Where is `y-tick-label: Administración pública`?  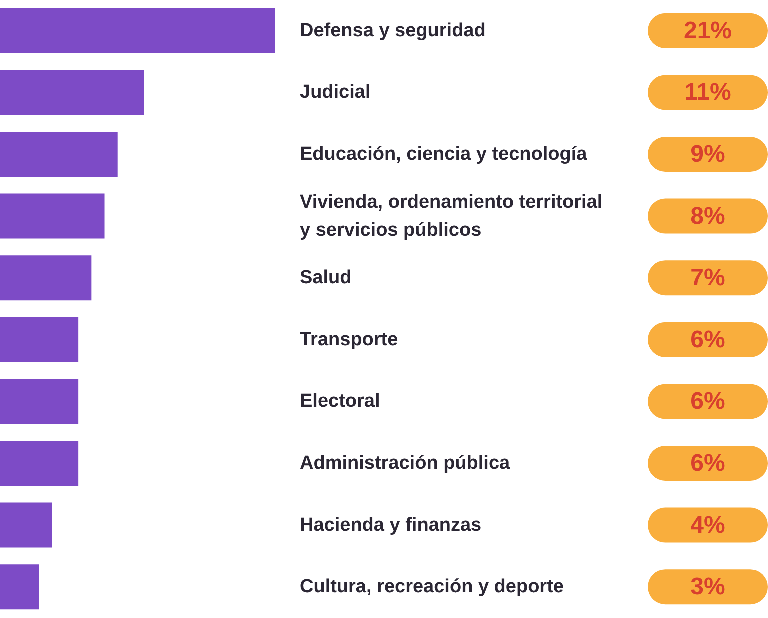 y-tick-label: Administración pública is located at coordinates (405, 463).